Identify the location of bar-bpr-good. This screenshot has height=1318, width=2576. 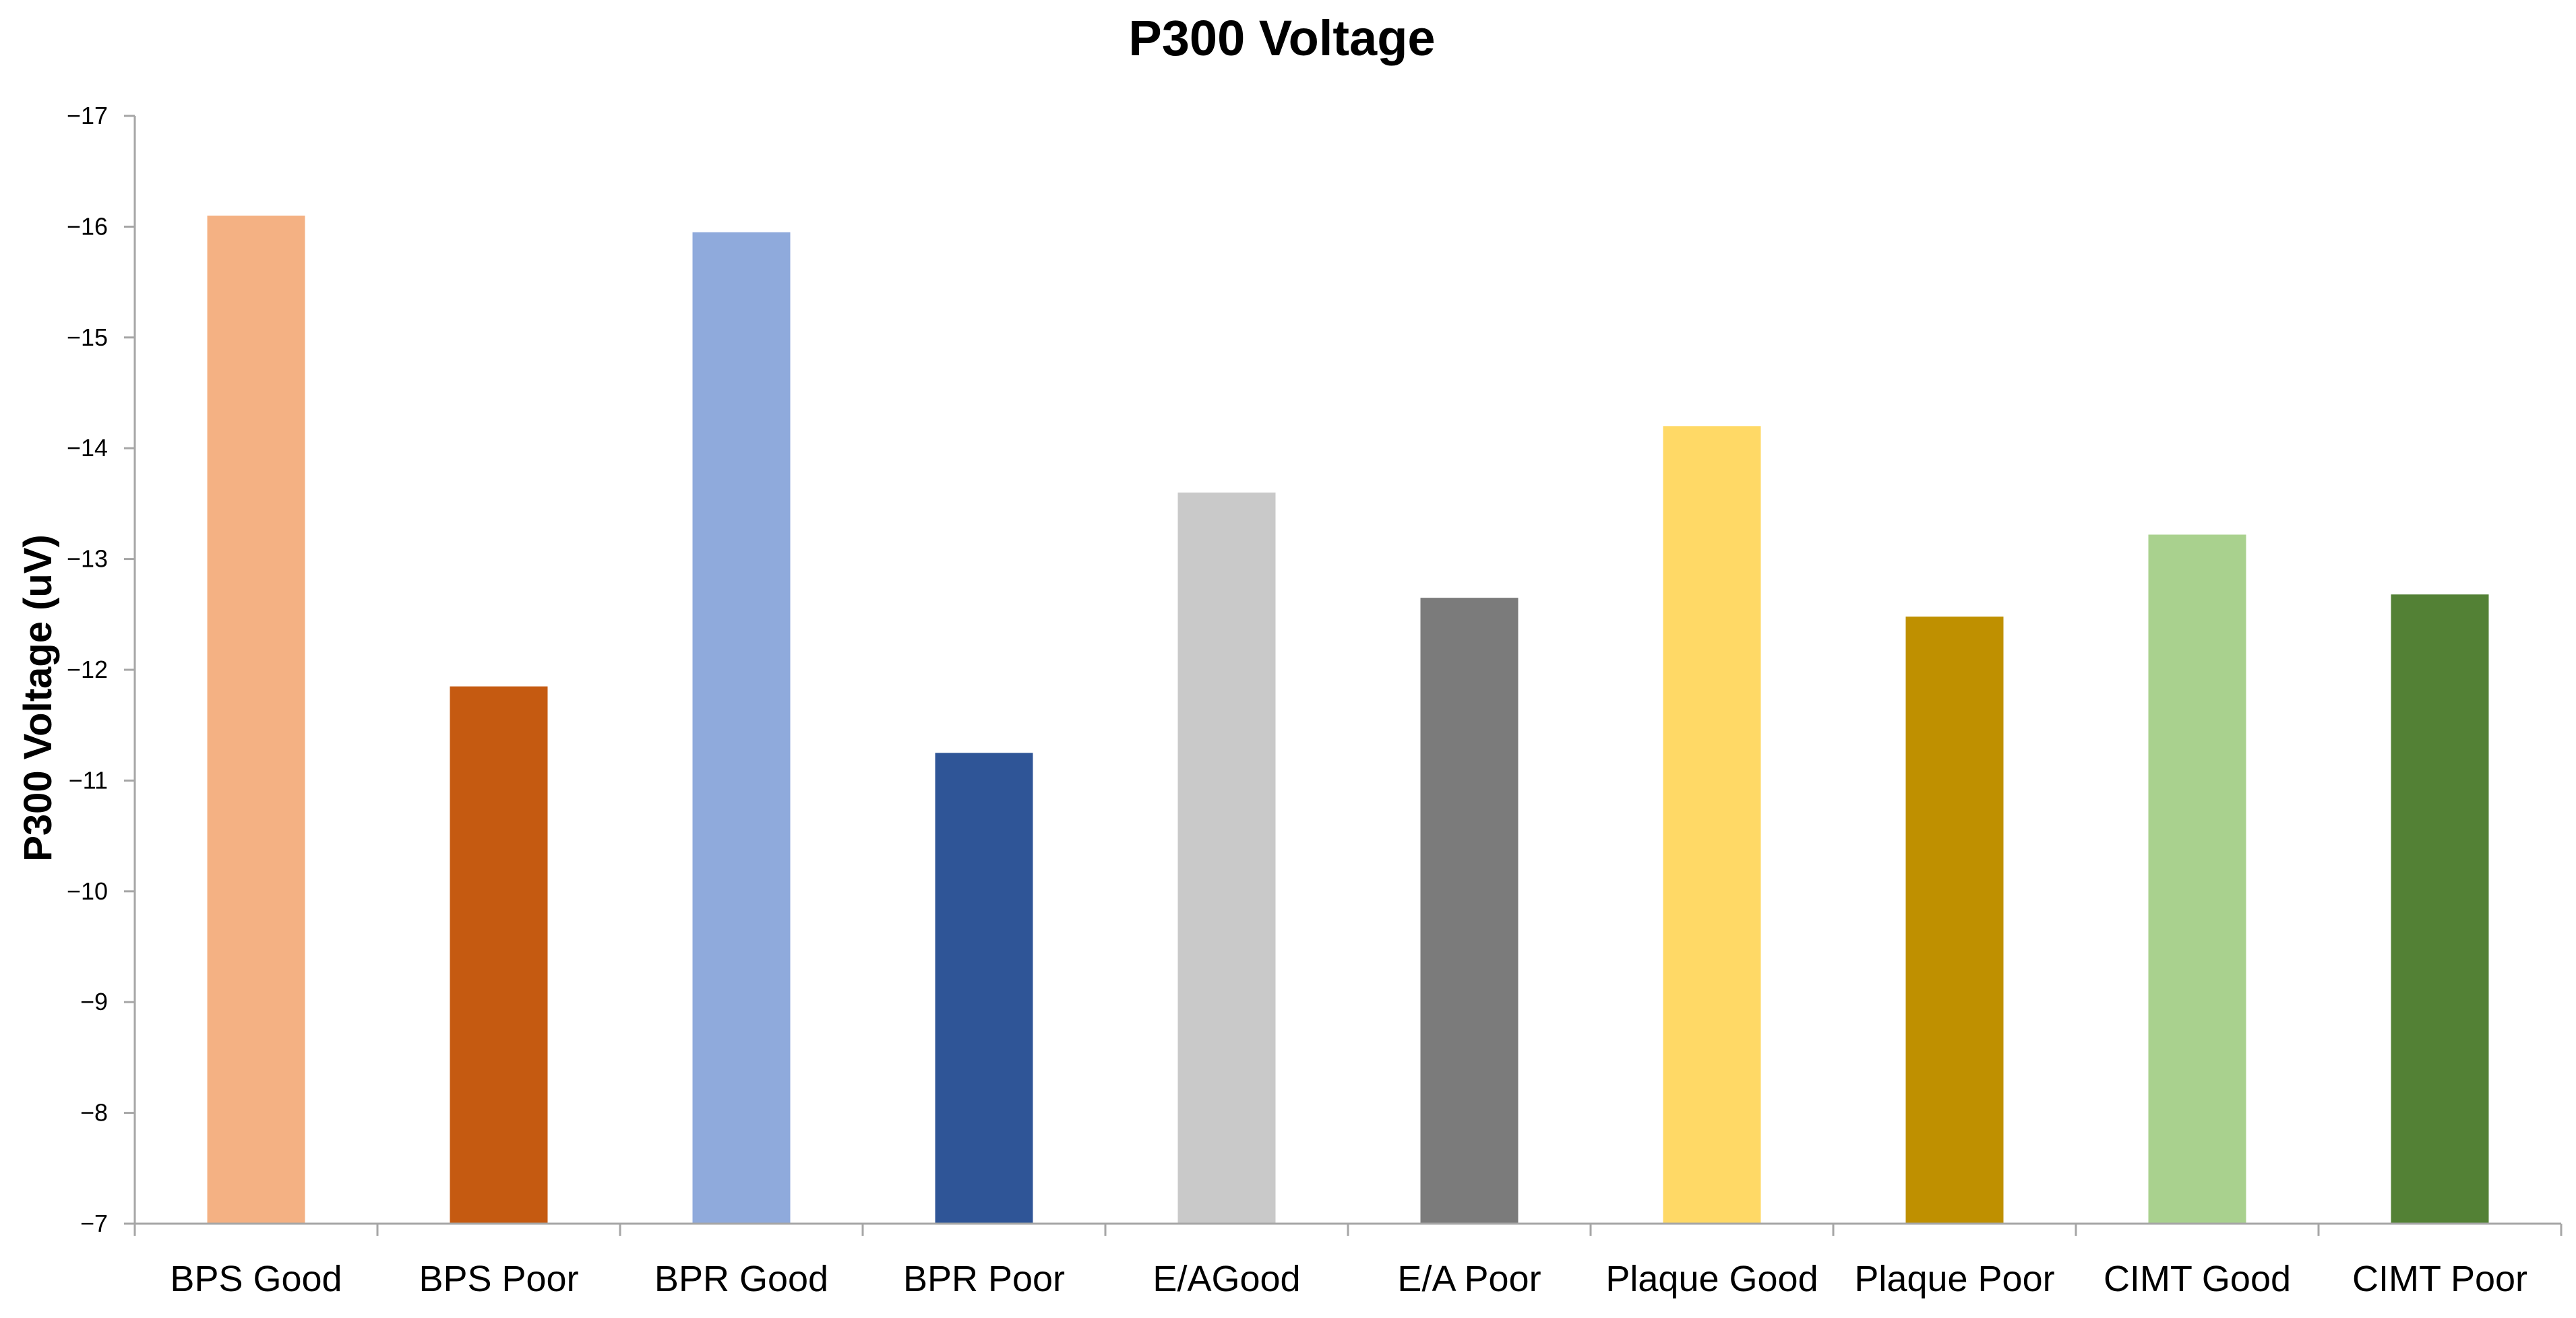
(741, 728).